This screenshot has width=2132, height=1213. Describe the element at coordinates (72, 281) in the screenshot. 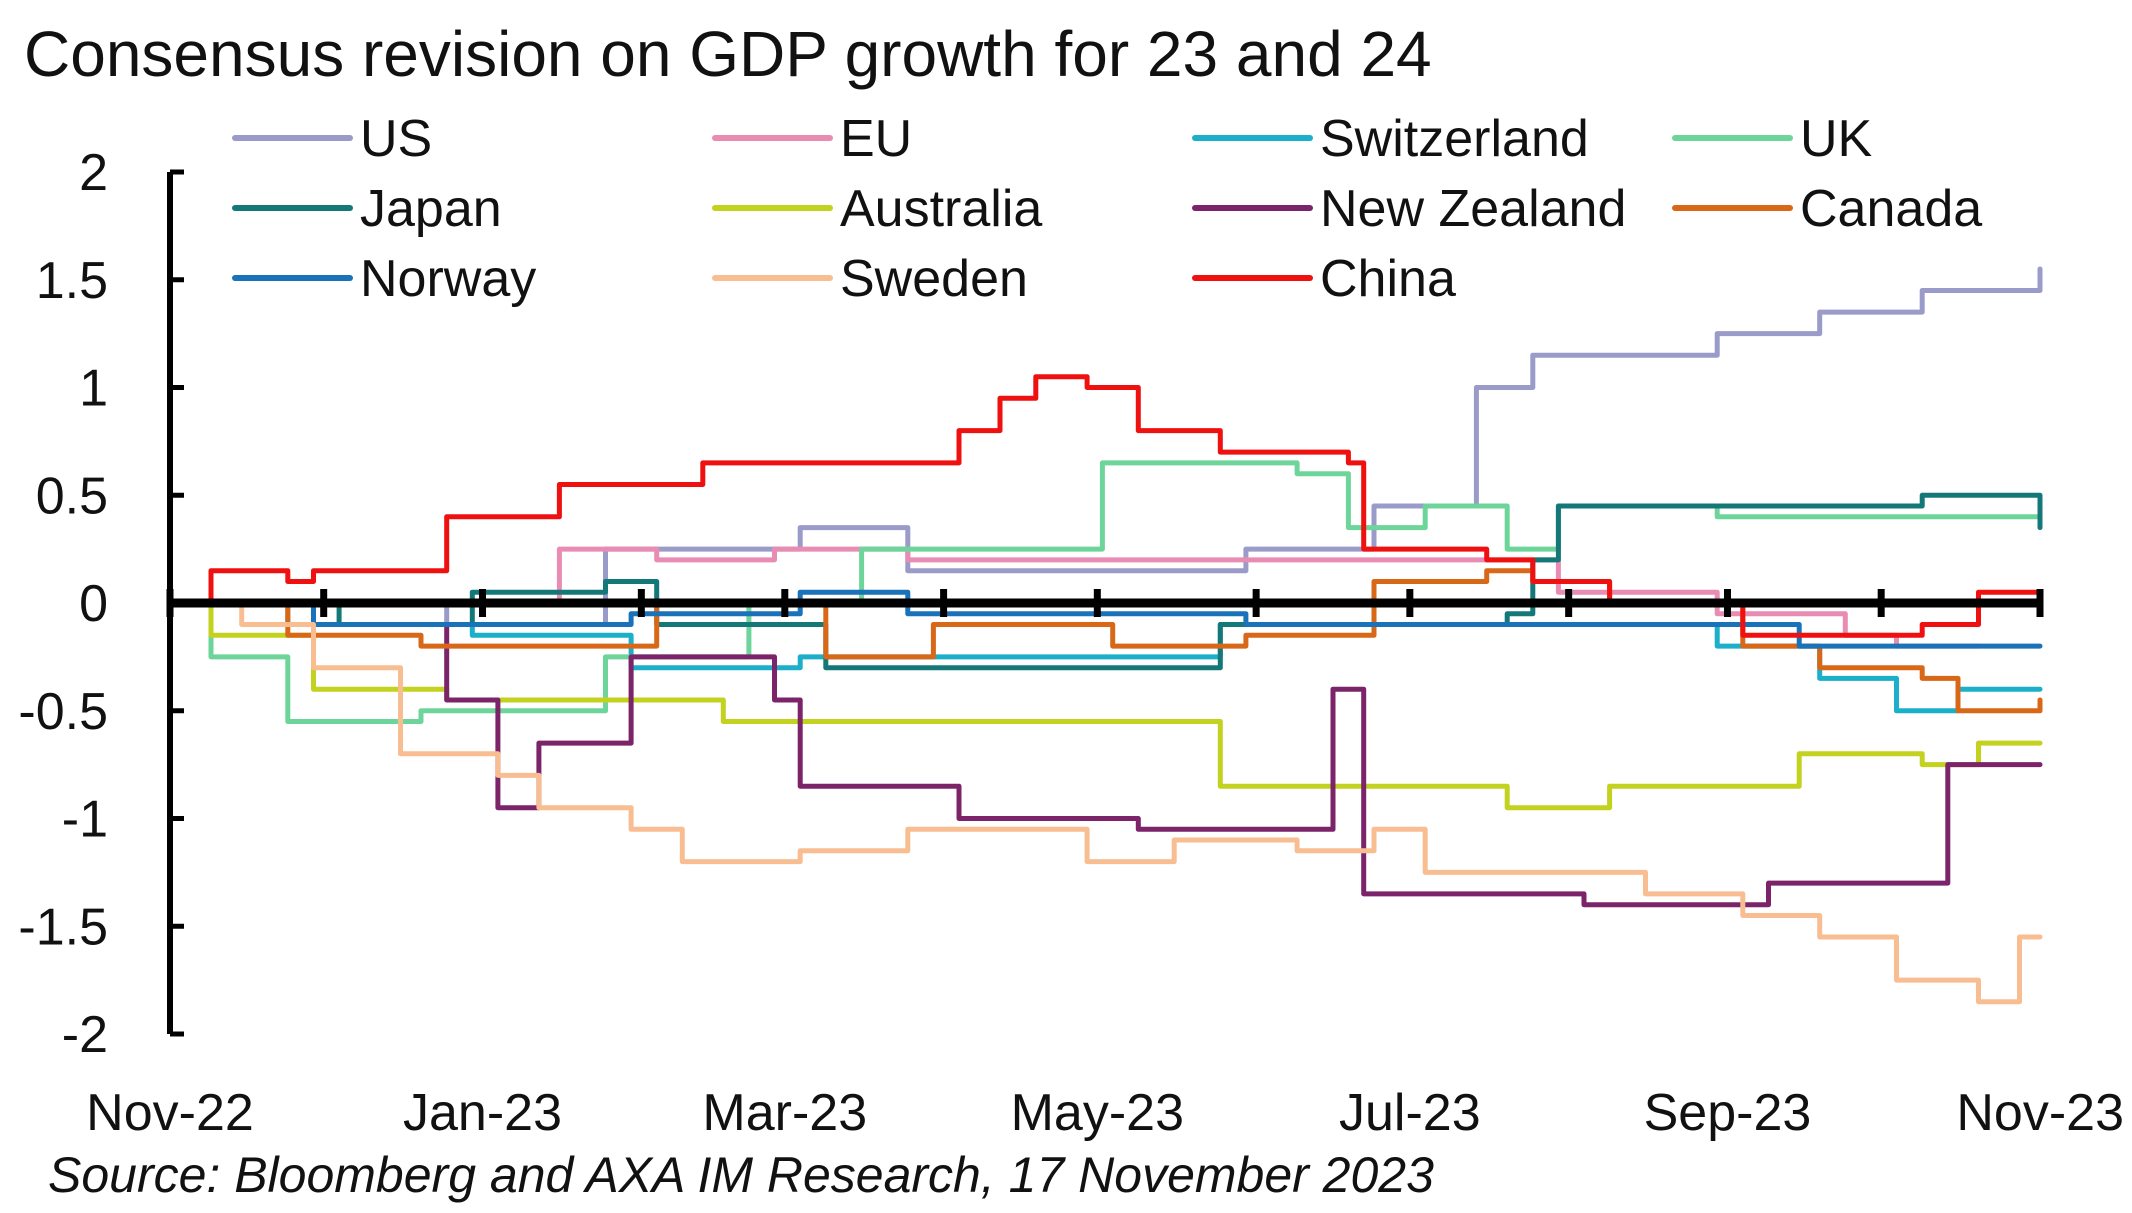

I see `y-tick-label: 1.5` at that location.